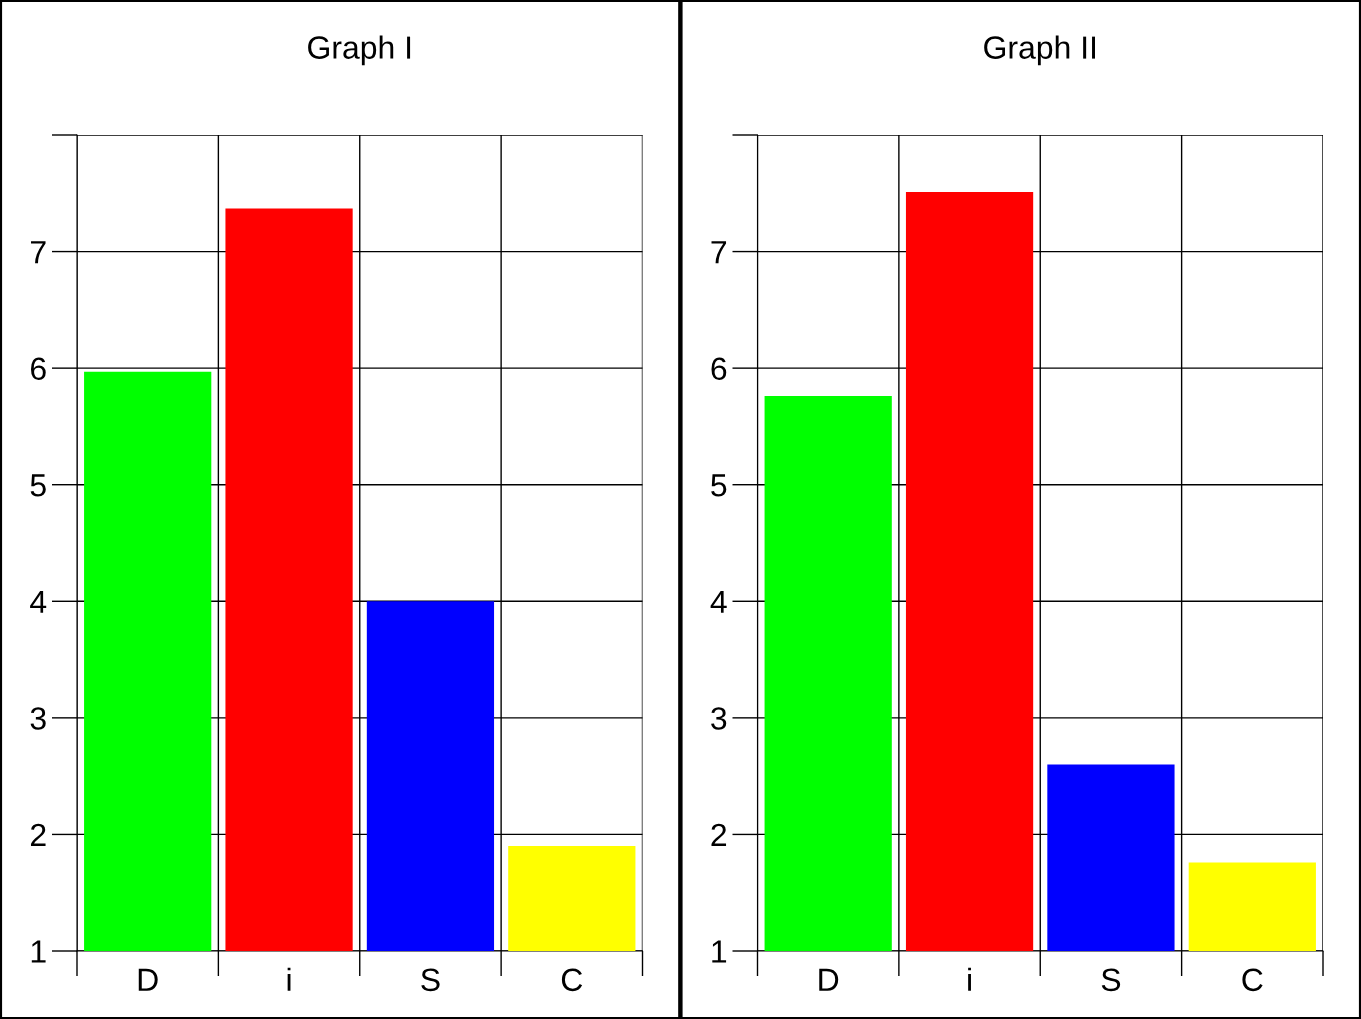 This screenshot has height=1019, width=1361. I want to click on chart-title: Graph I, so click(359, 50).